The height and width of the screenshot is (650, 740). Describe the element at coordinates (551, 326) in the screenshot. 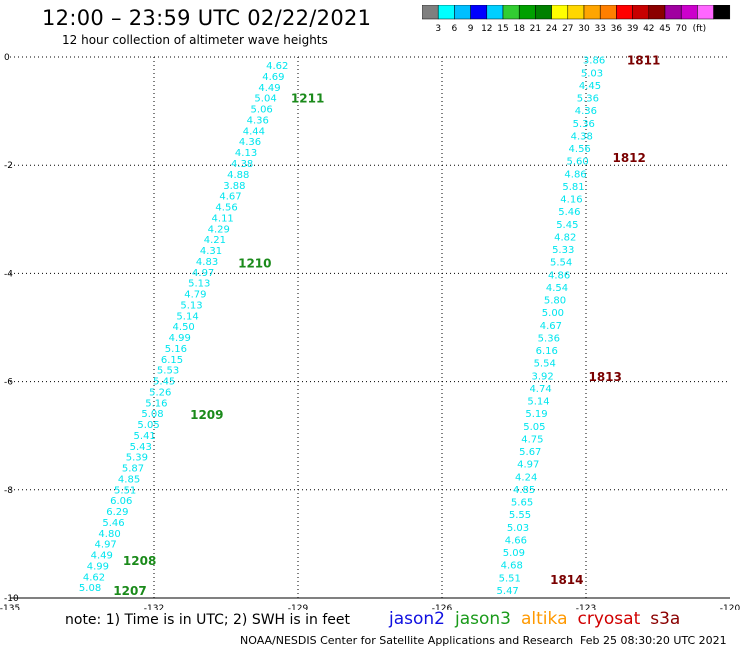

I see `wave-height-label: 4.67` at that location.